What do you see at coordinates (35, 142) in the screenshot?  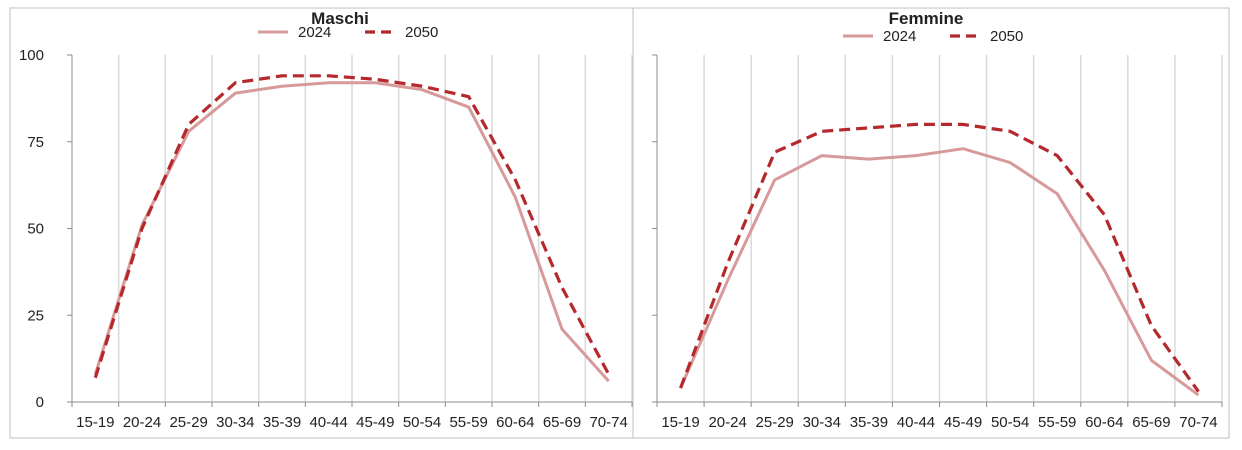 I see `y-tick-label: 75` at bounding box center [35, 142].